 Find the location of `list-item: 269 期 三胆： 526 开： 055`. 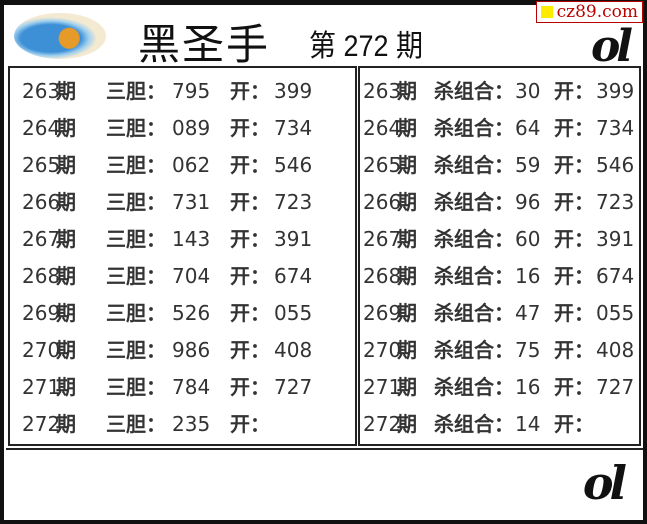

list-item: 269 期 三胆： 526 开： 055 is located at coordinates (182, 313).